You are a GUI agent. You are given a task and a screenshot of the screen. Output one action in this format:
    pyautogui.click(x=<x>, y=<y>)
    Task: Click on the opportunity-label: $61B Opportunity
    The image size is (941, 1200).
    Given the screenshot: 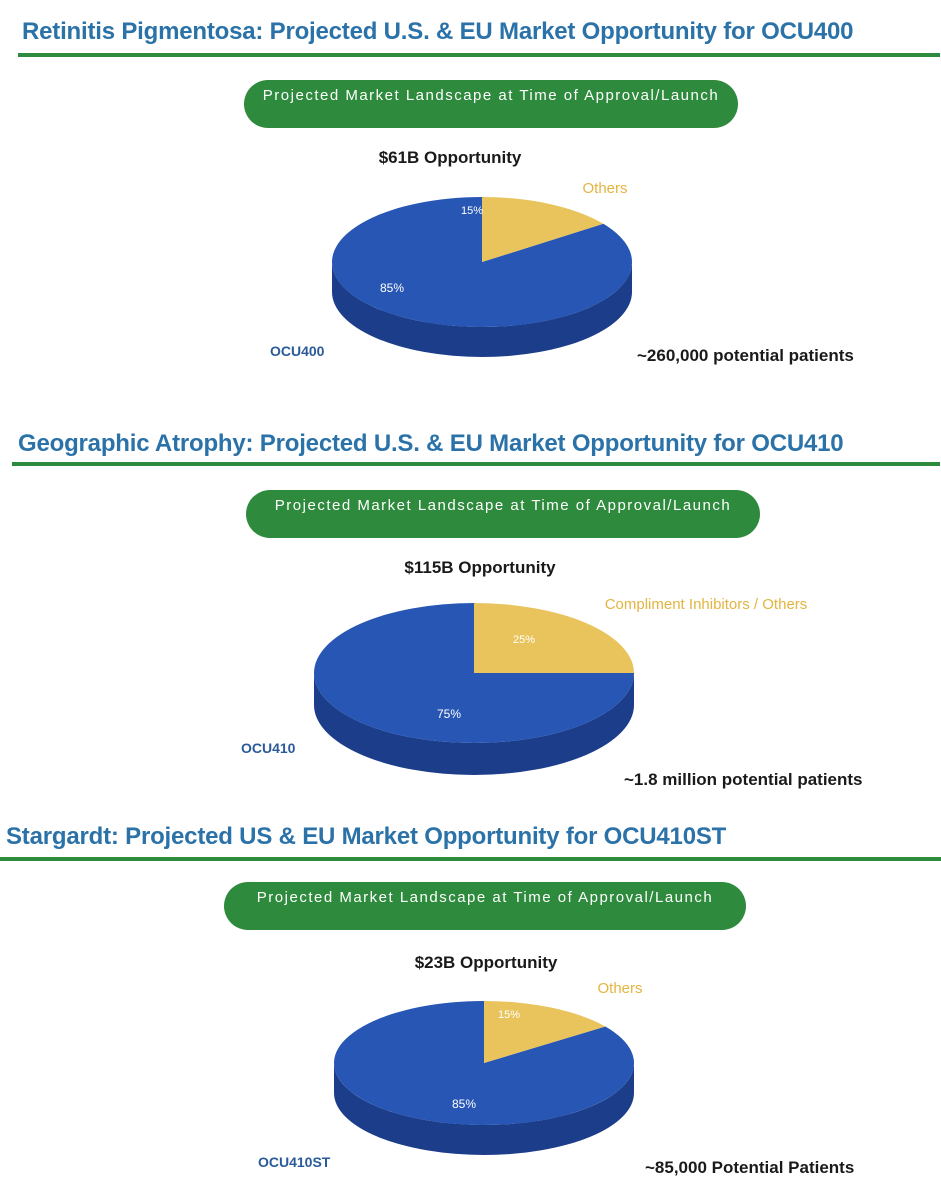 What is the action you would take?
    pyautogui.click(x=450, y=157)
    